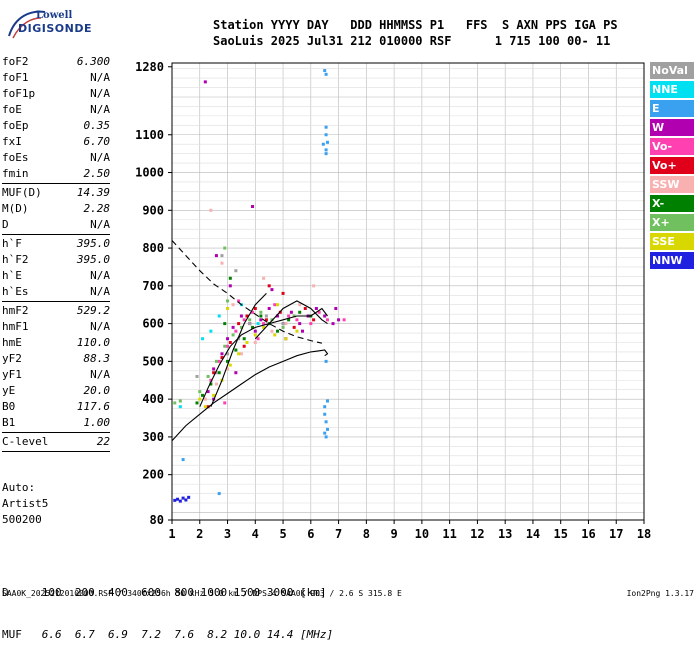  I want to click on y-tick-labels: 80 200 300 400 500 600 700 800 900 1000 1100 1280, so click(153, 293).